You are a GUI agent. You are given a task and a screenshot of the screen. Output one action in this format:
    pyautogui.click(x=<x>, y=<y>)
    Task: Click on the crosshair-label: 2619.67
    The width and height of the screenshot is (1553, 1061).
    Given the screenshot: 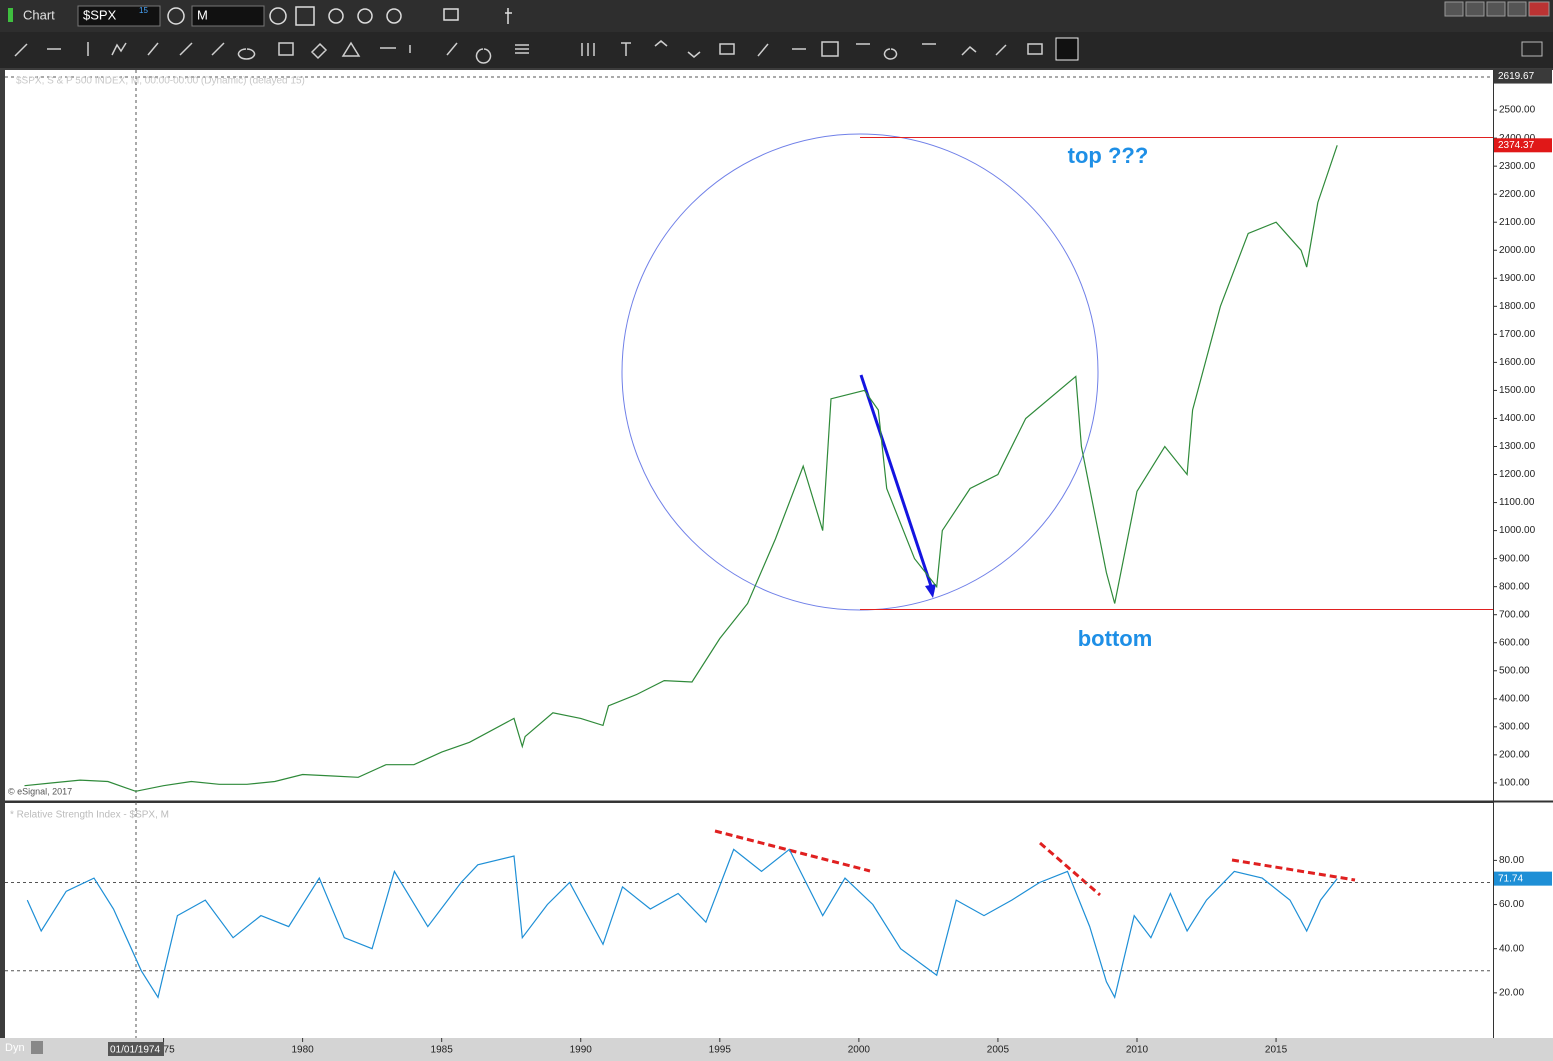 What is the action you would take?
    pyautogui.click(x=1516, y=76)
    